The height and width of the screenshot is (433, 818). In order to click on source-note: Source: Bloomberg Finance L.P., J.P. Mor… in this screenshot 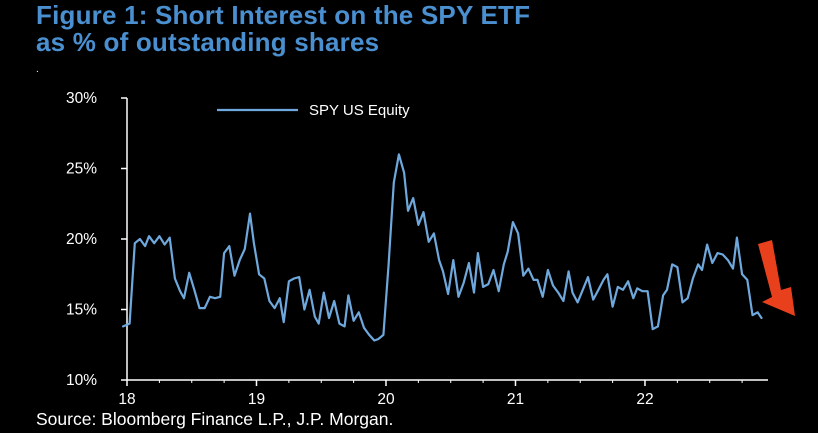, I will do `click(215, 419)`.